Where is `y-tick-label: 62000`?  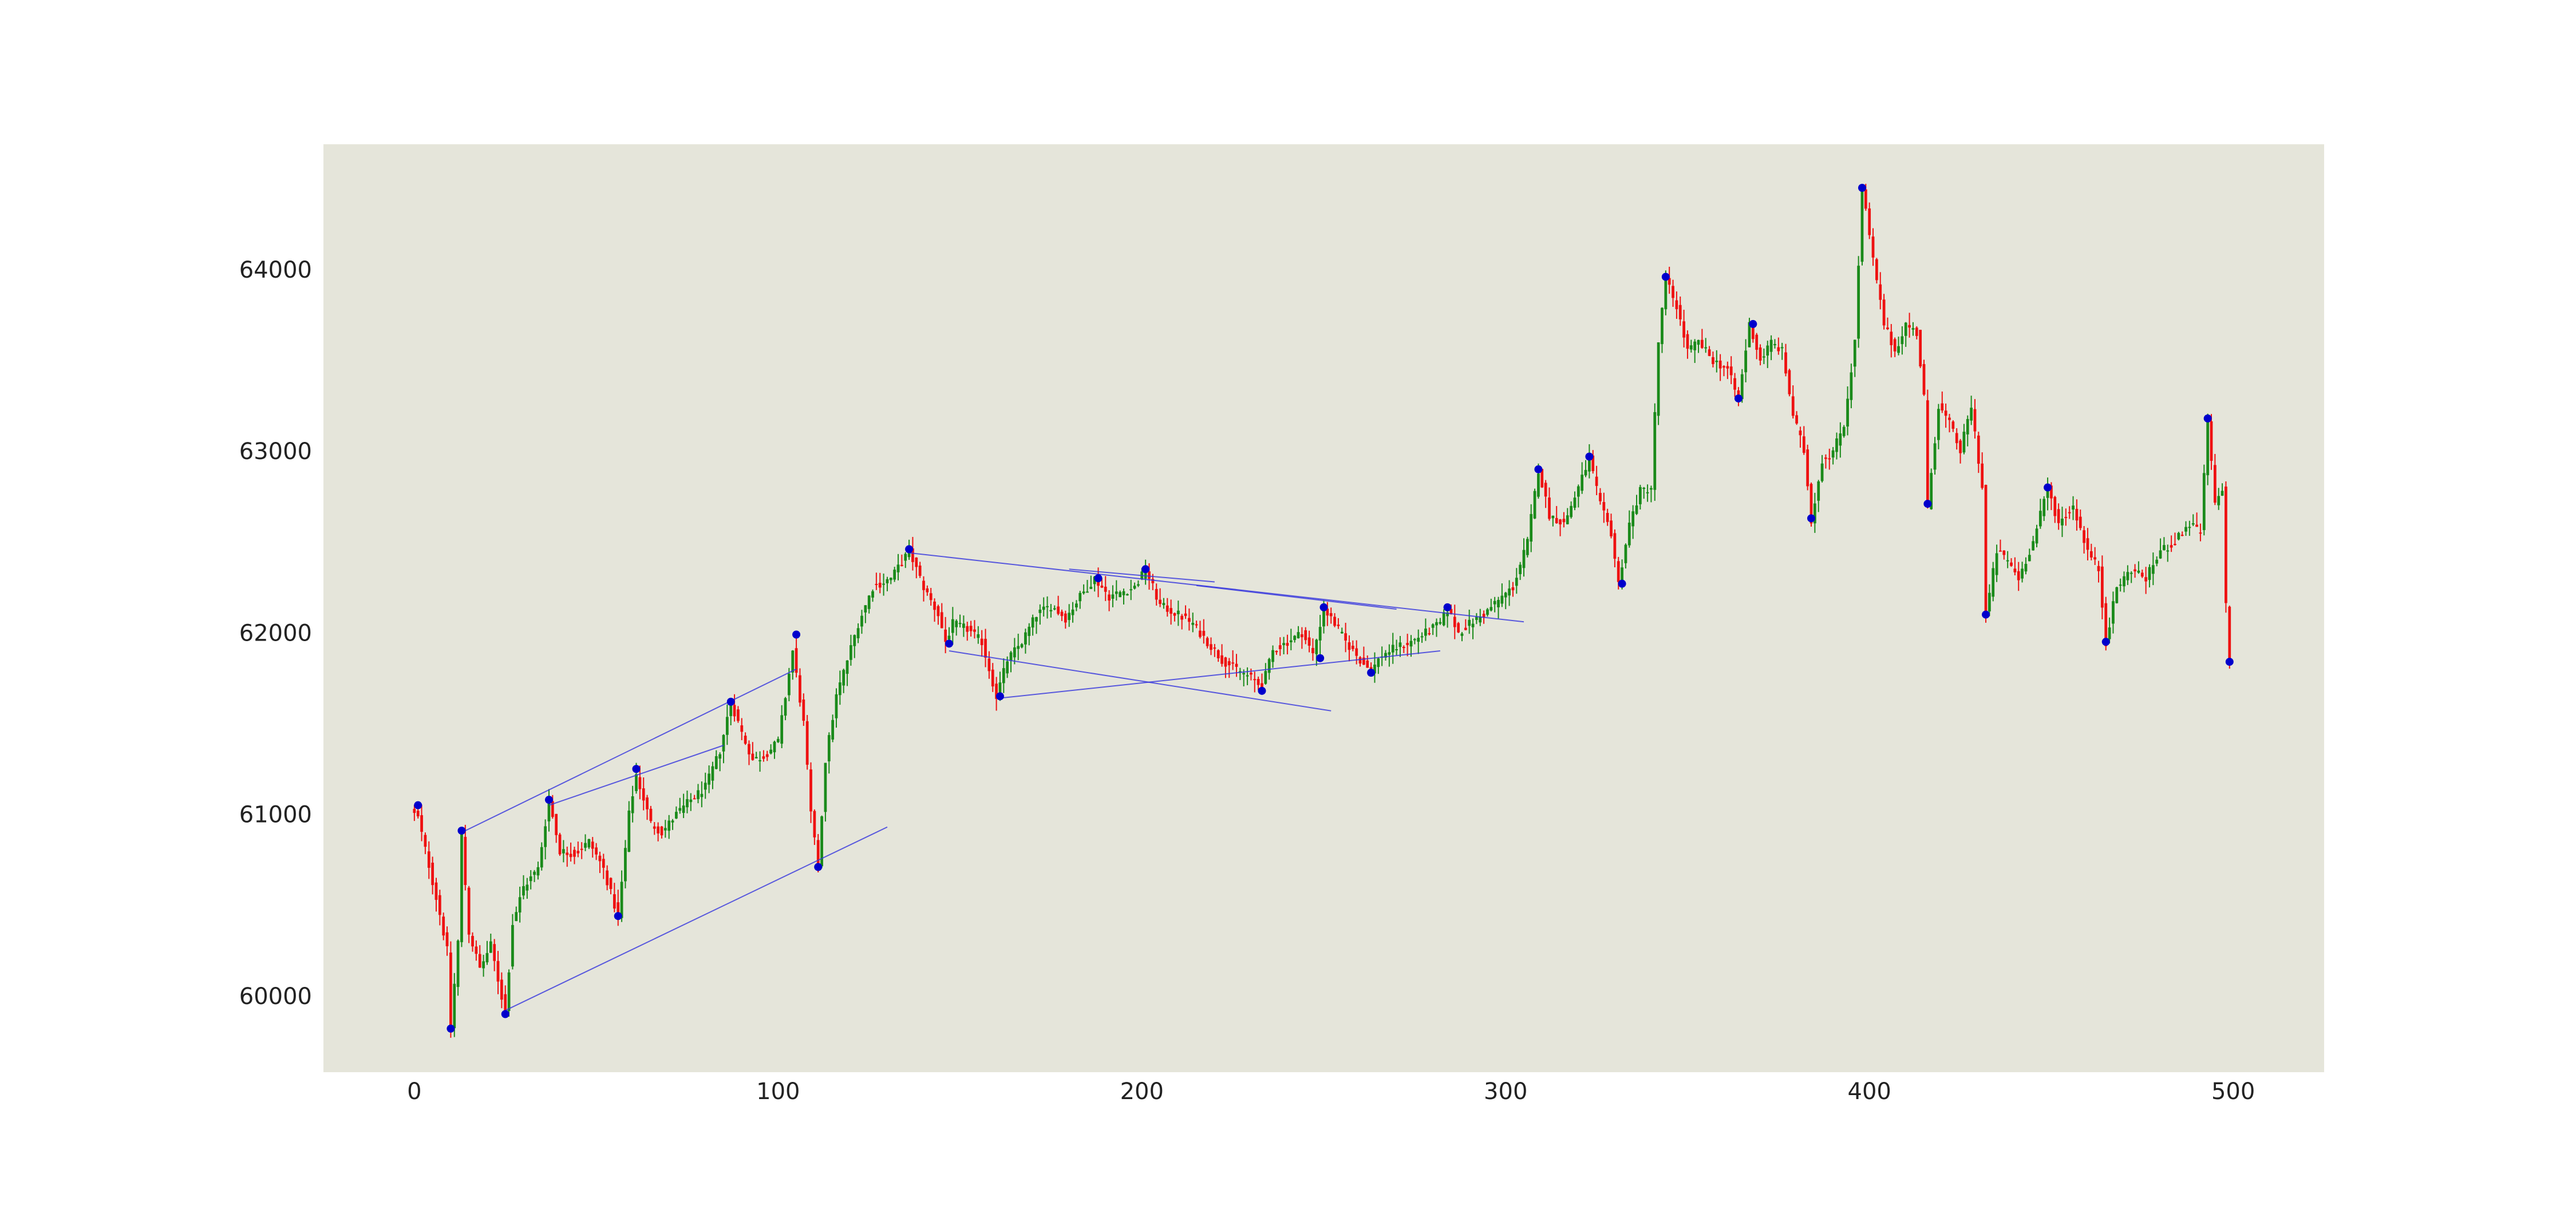 y-tick-label: 62000 is located at coordinates (275, 633).